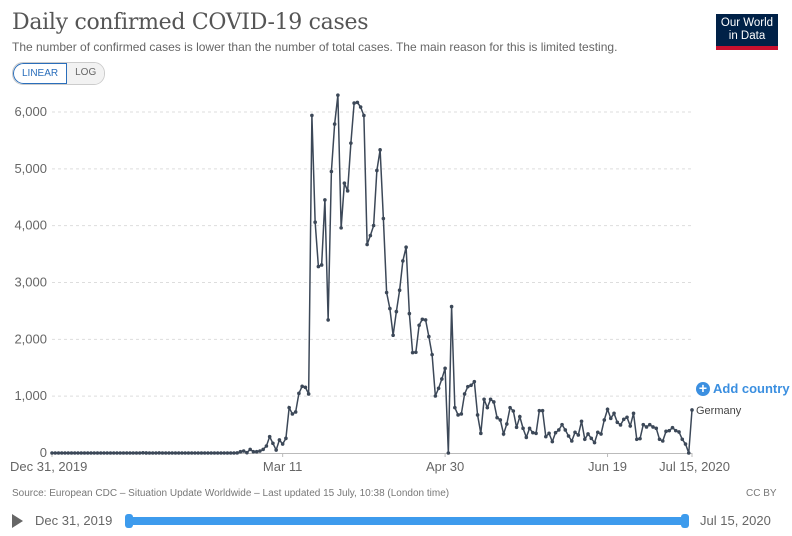 The width and height of the screenshot is (792, 536). What do you see at coordinates (40, 73) in the screenshot?
I see `linear-scale-button: LINEAR` at bounding box center [40, 73].